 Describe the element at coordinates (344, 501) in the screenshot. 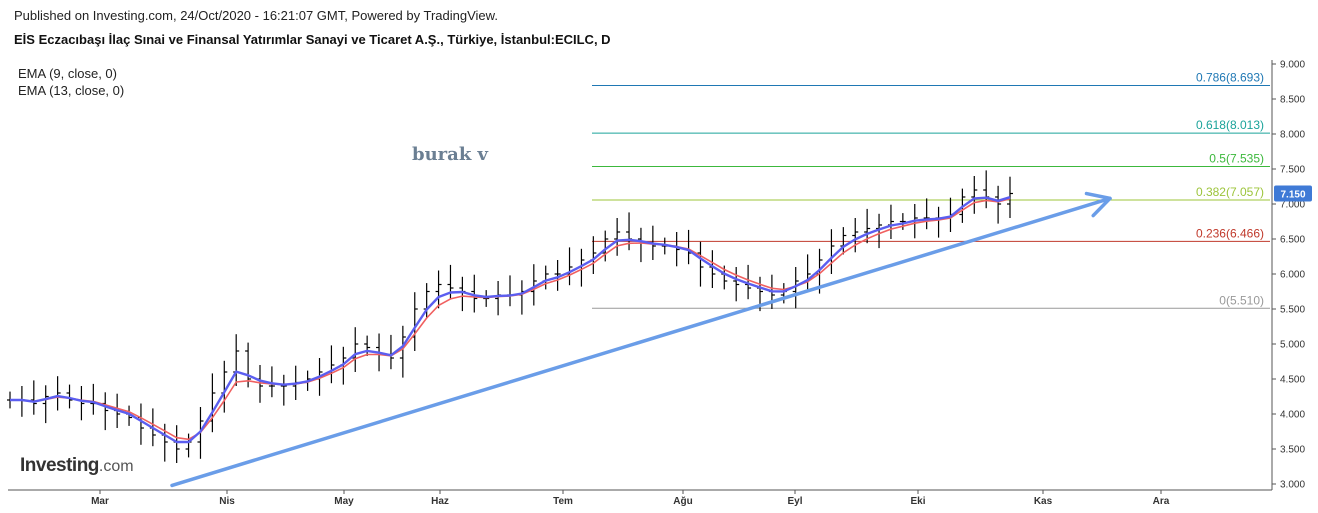

I see `time-tick-label: May` at that location.